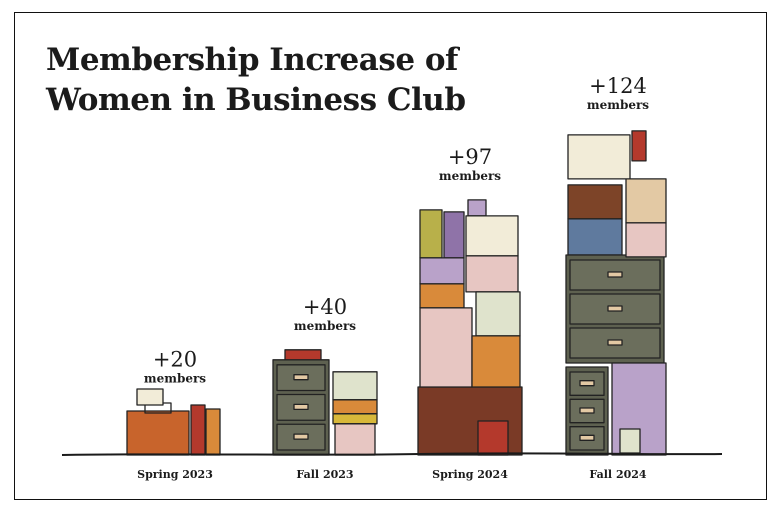 The image size is (781, 511). Describe the element at coordinates (175, 474) in the screenshot. I see `category-label: Spring 2023` at that location.